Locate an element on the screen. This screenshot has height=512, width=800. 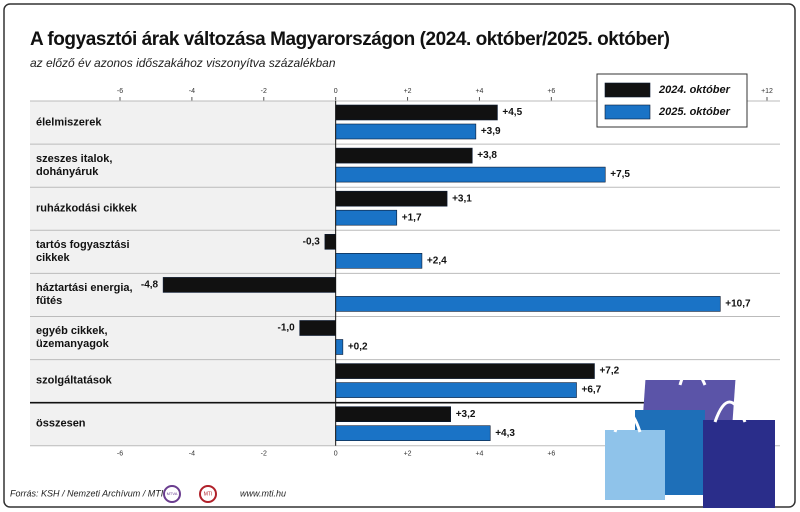
legend-label: 2025. október is located at coordinates (694, 112).